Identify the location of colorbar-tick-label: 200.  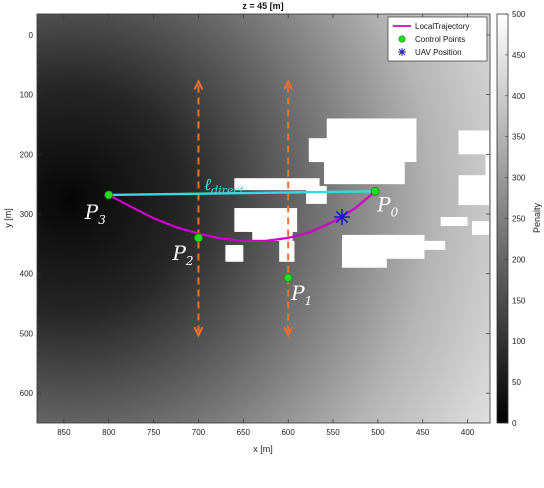
(519, 259).